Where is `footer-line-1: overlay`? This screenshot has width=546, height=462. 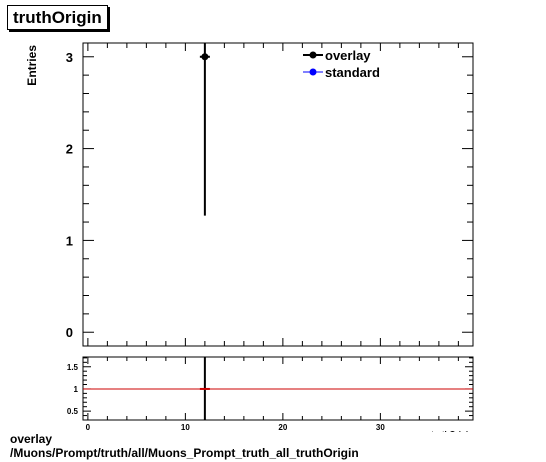 footer-line-1: overlay is located at coordinates (31, 439).